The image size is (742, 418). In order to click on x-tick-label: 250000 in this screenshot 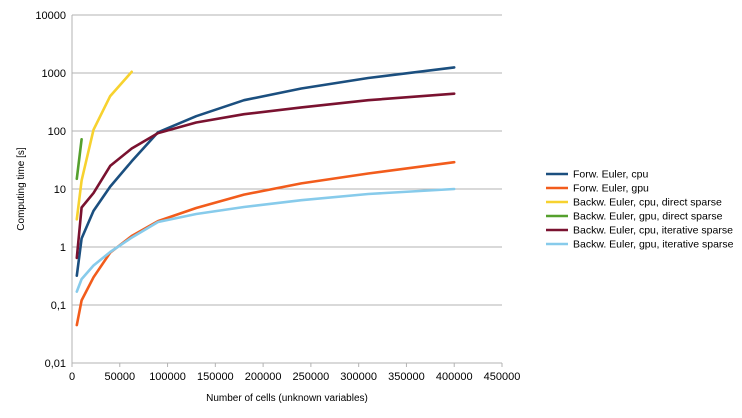, I will do `click(311, 377)`.